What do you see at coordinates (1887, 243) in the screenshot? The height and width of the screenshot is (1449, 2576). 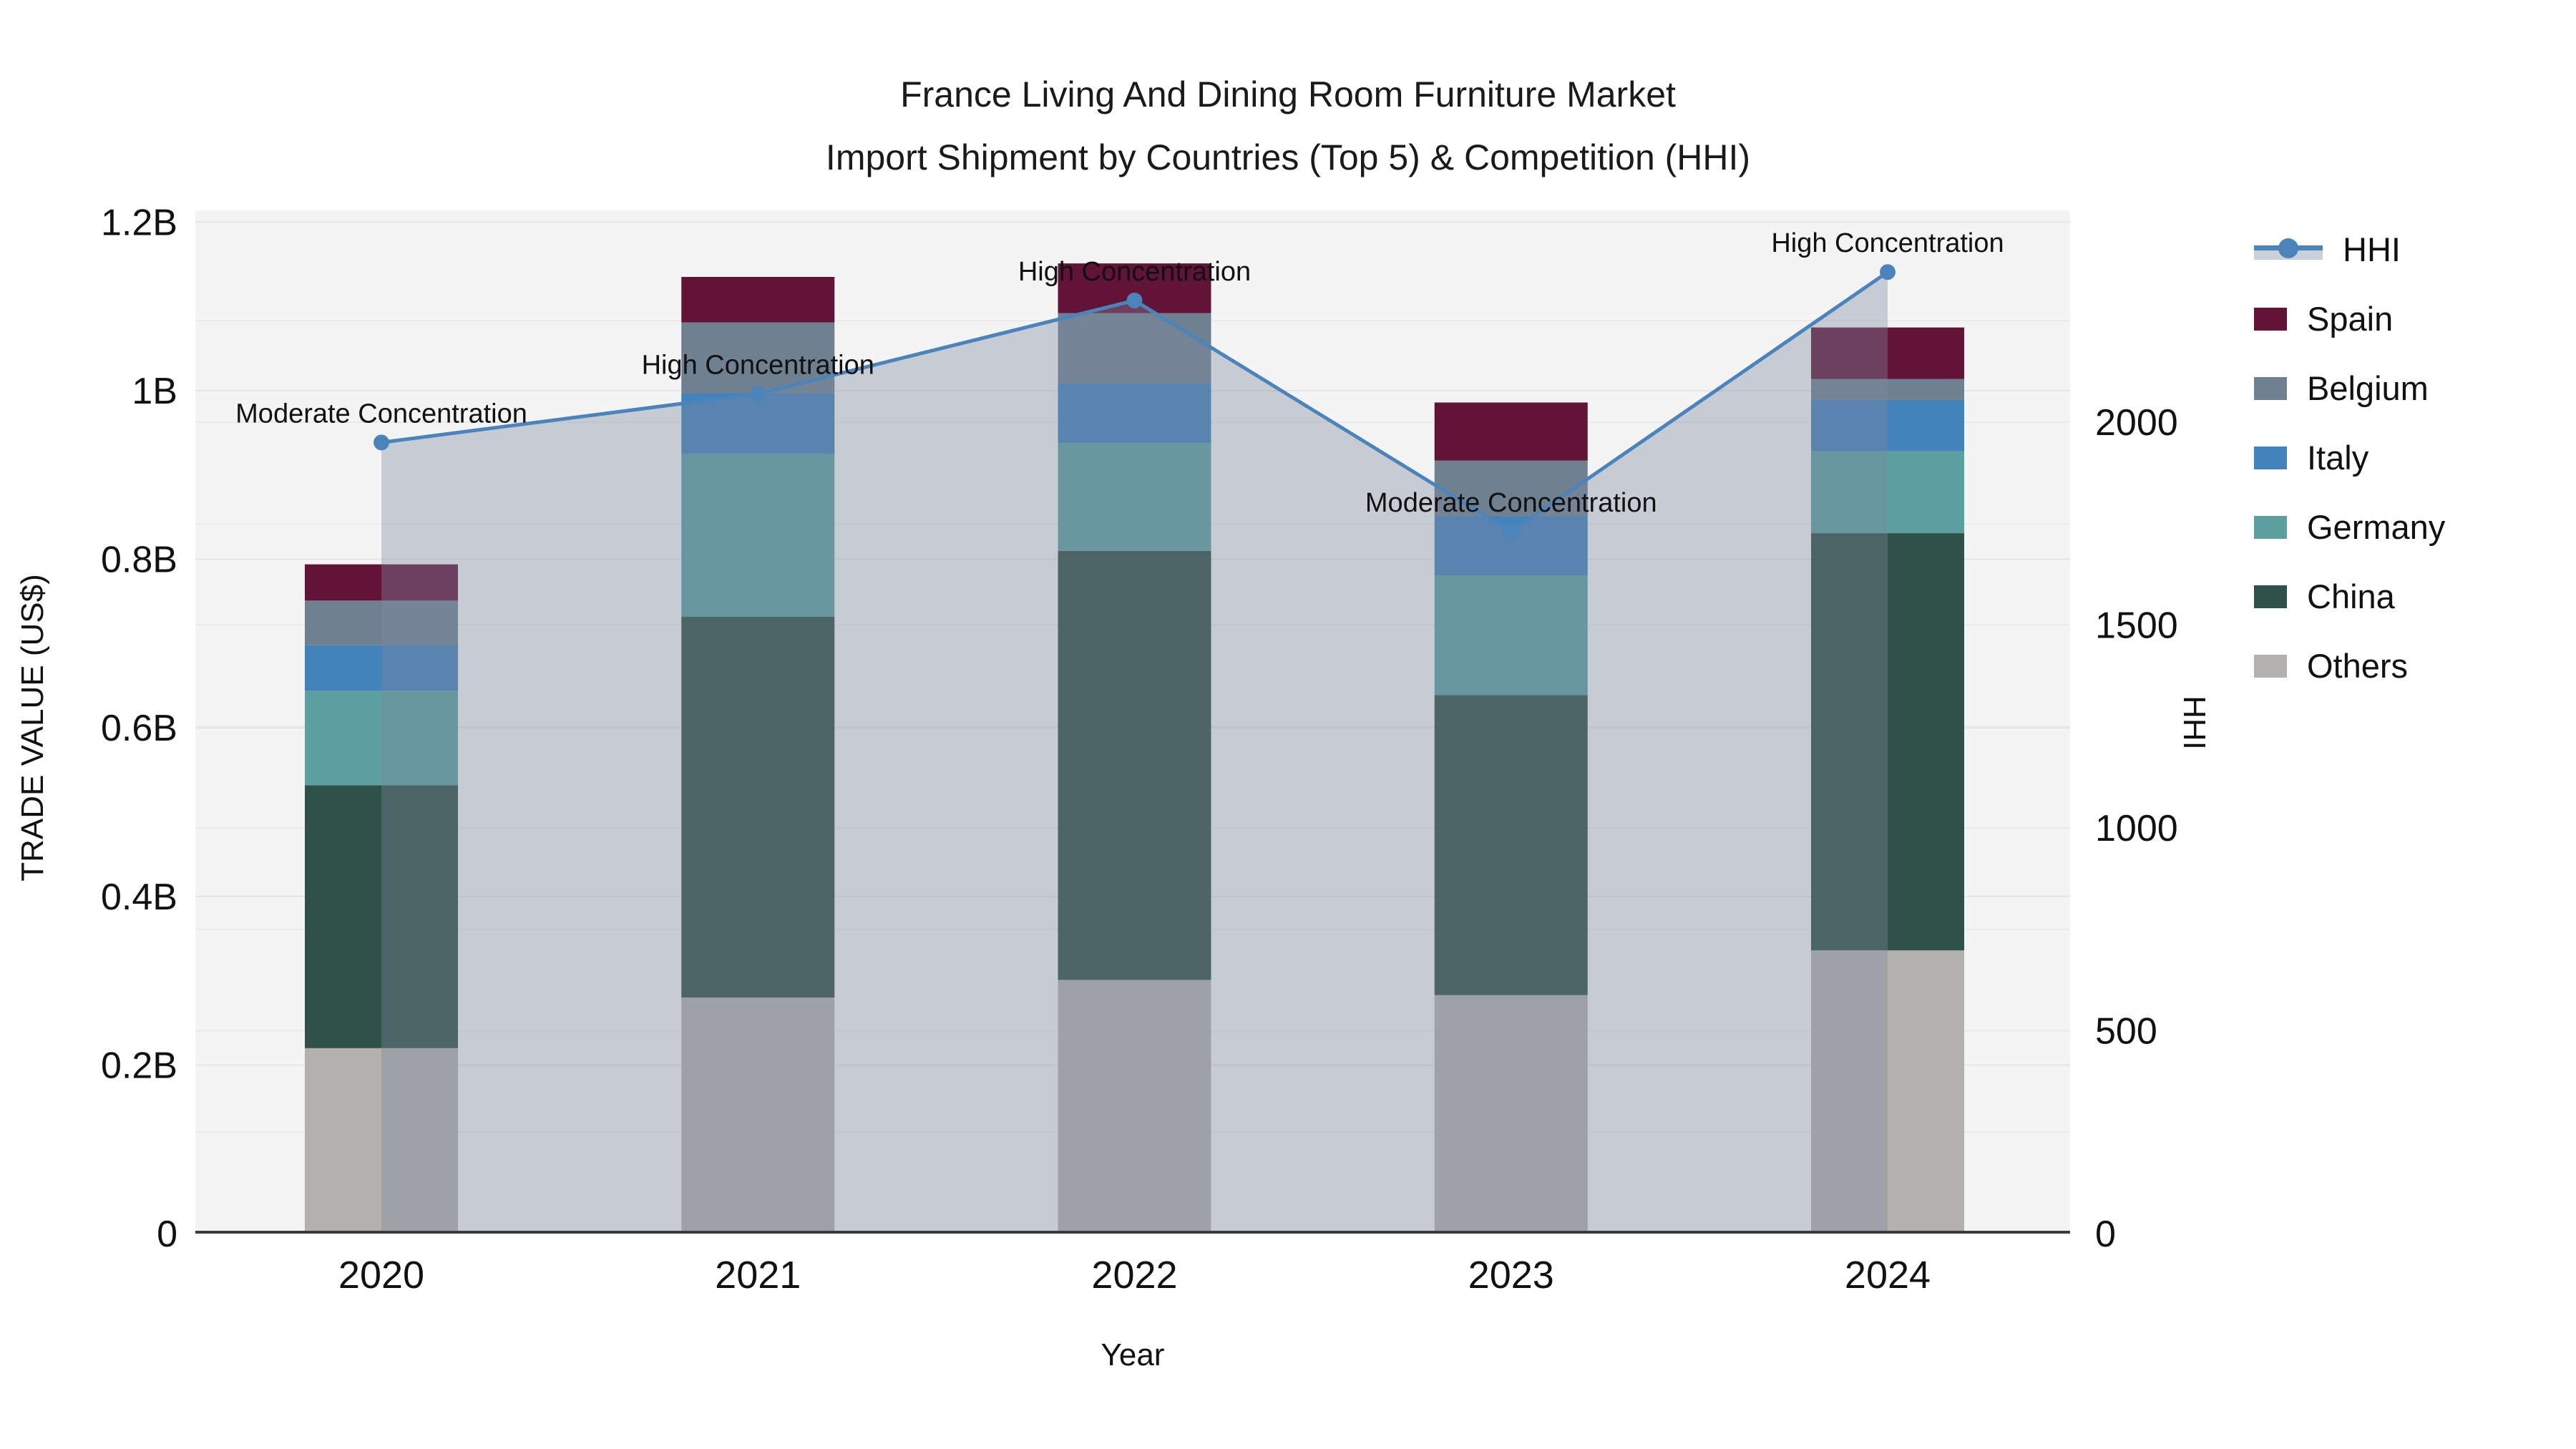 I see `annotation-2024: High Concentration` at bounding box center [1887, 243].